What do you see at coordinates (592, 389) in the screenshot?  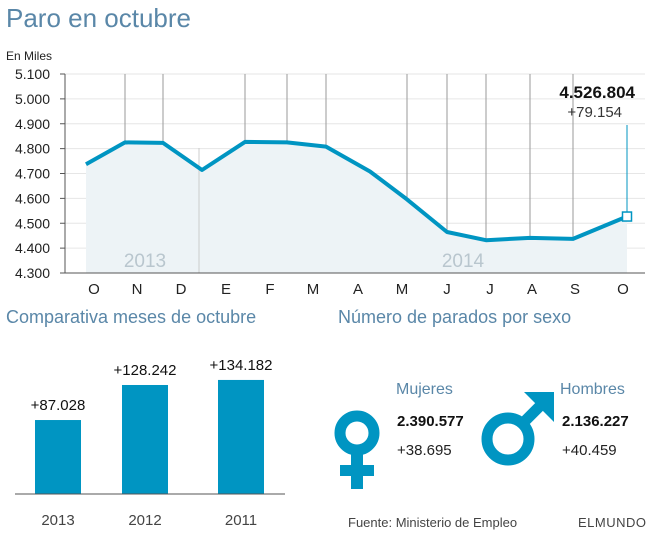 I see `men-label: Hombres` at bounding box center [592, 389].